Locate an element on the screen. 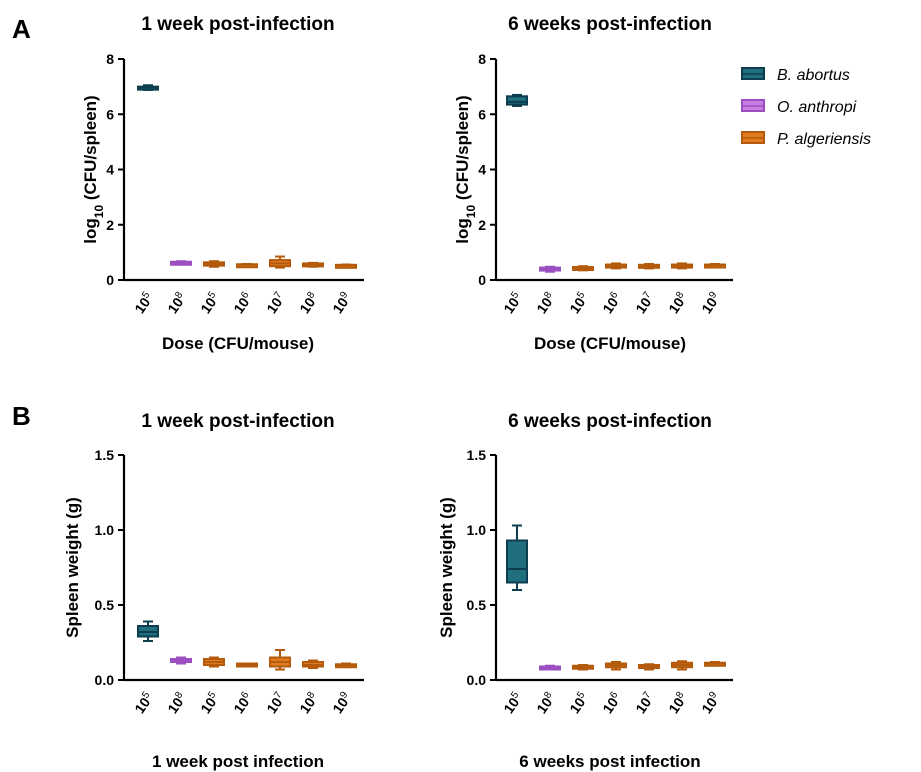 This screenshot has width=921, height=772. legend-item: O. anthropi is located at coordinates (799, 107).